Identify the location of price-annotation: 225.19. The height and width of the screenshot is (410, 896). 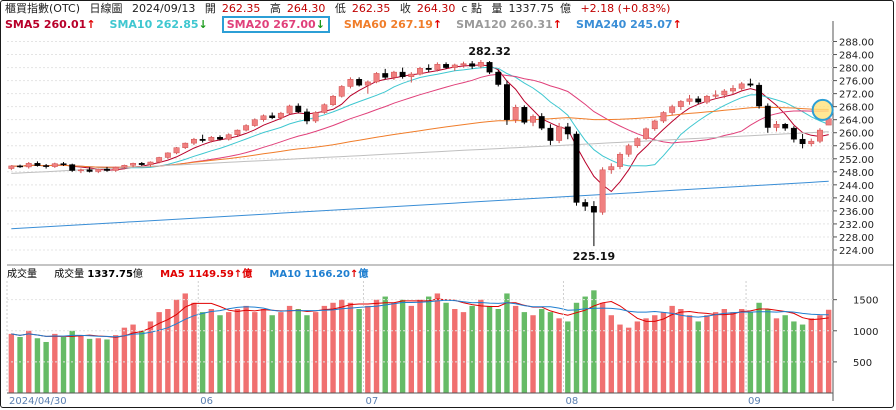
(594, 256).